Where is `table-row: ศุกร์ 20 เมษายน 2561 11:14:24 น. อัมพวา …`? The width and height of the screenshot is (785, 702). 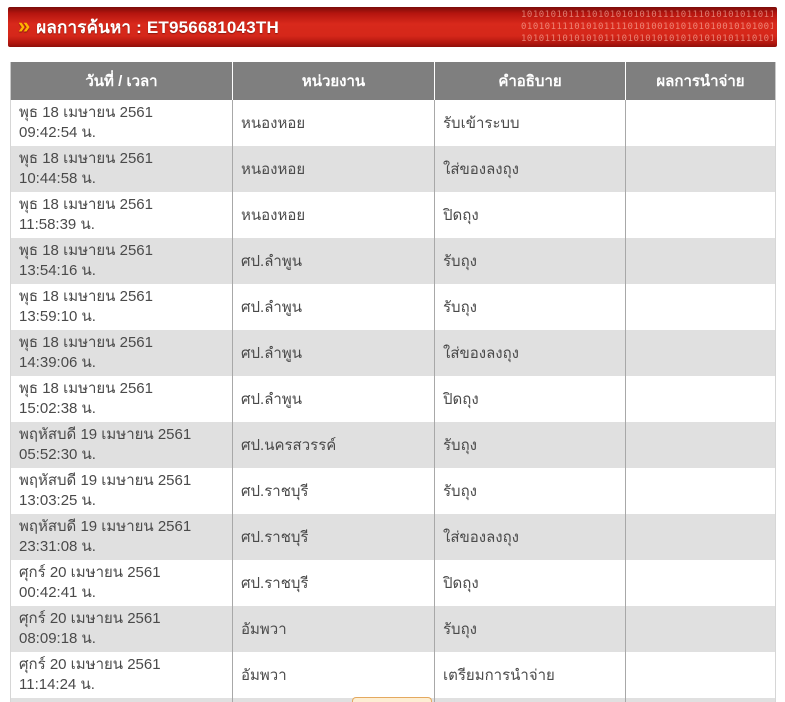 table-row: ศุกร์ 20 เมษายน 2561 11:14:24 น. อัมพวา … is located at coordinates (393, 675).